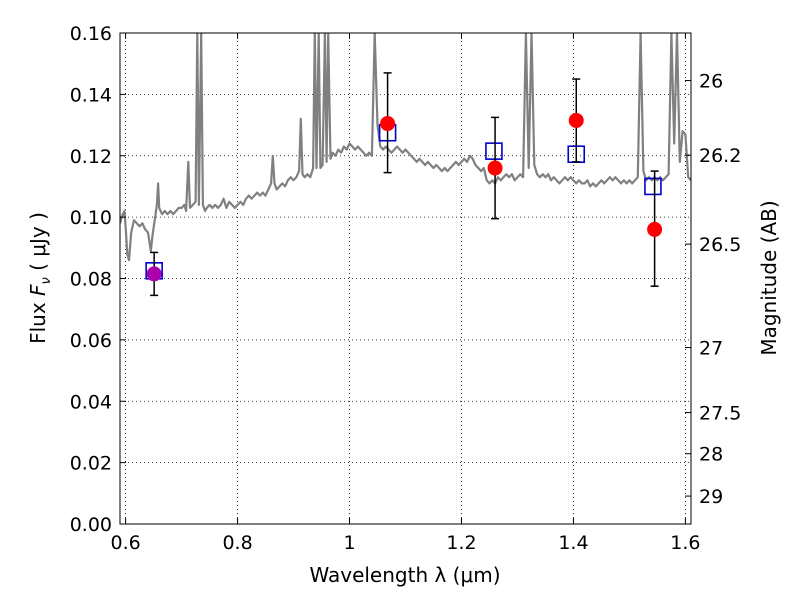 Image resolution: width=800 pixels, height=600 pixels. Describe the element at coordinates (720, 156) in the screenshot. I see `y2-tick-label: 26.2` at that location.